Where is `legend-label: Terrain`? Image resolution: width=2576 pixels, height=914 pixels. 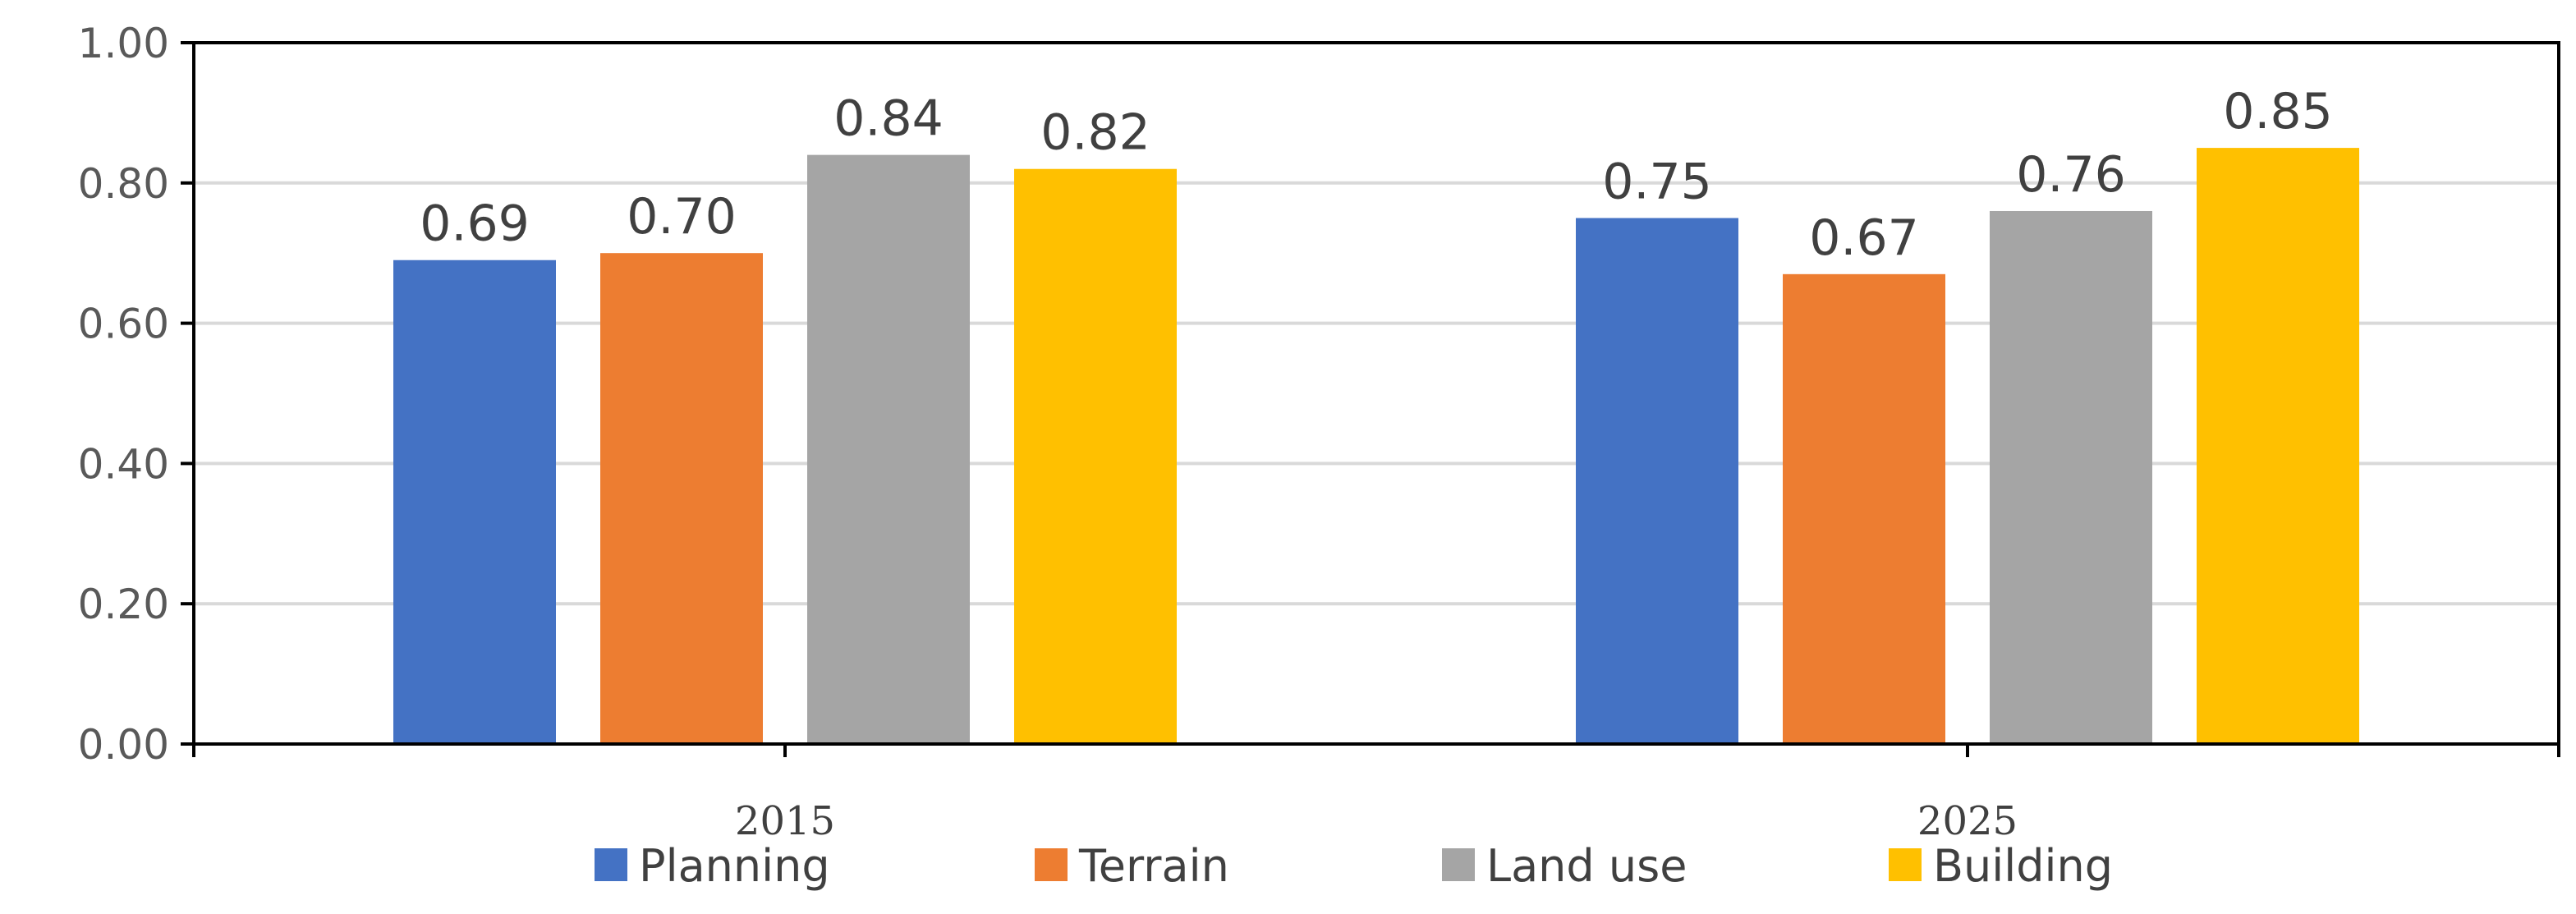 legend-label: Terrain is located at coordinates (1153, 866).